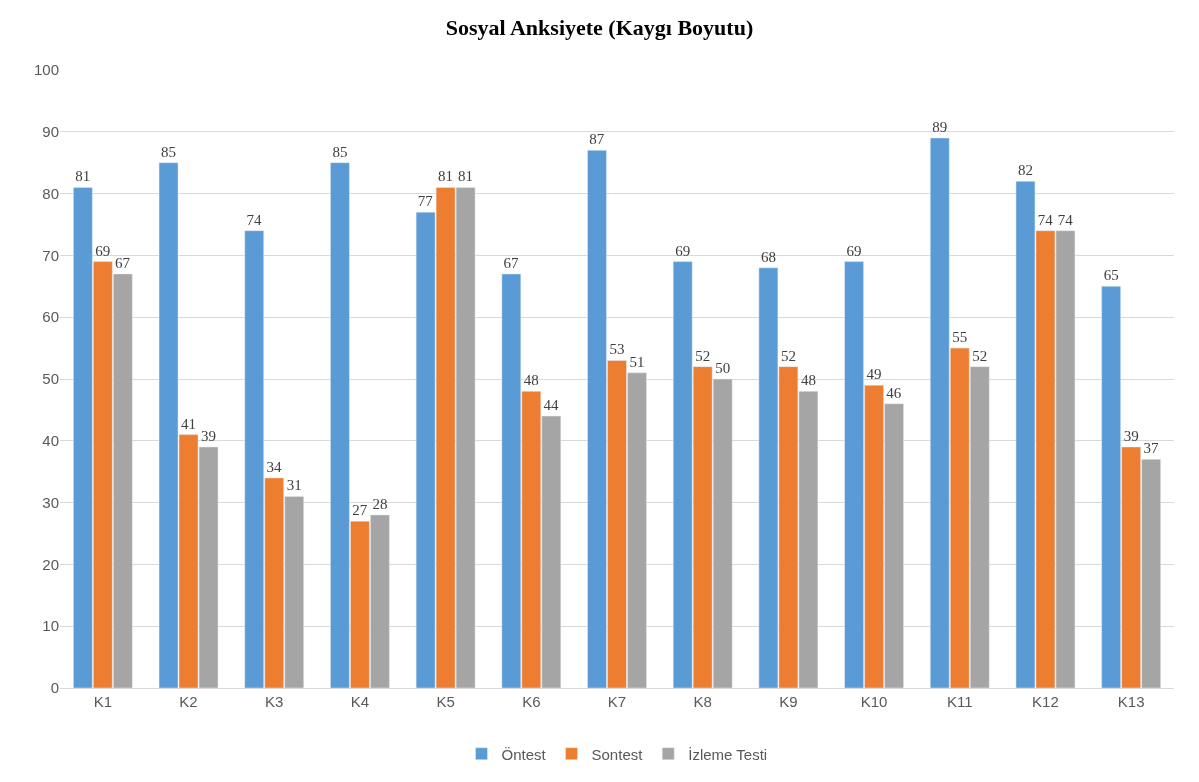  I want to click on x-tick-label: K13, so click(1131, 701).